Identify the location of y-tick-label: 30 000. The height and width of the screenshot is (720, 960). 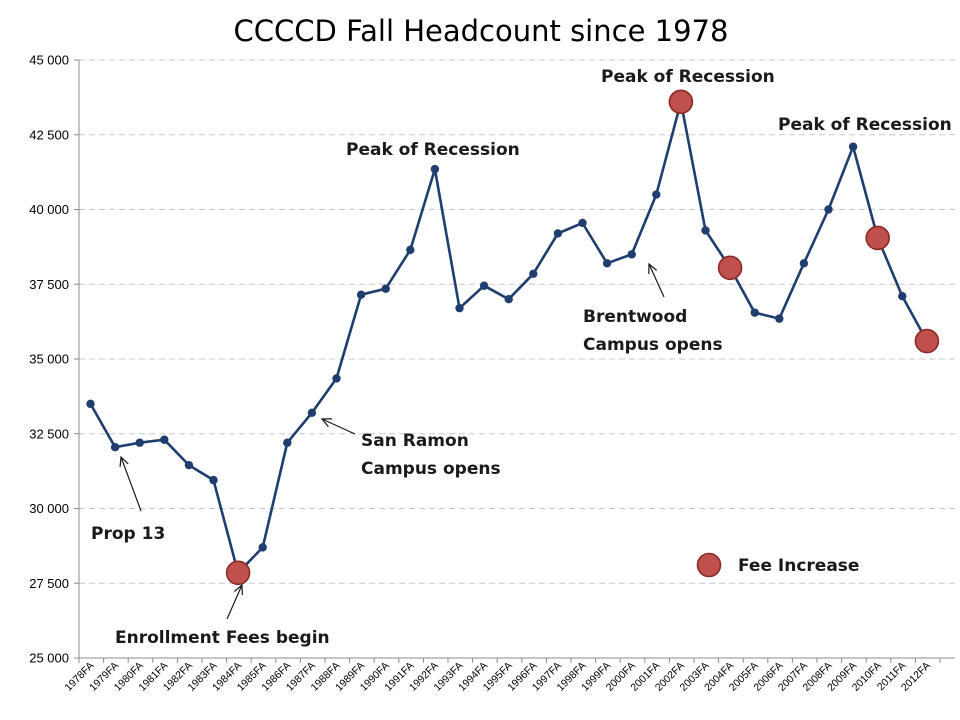
(49, 508).